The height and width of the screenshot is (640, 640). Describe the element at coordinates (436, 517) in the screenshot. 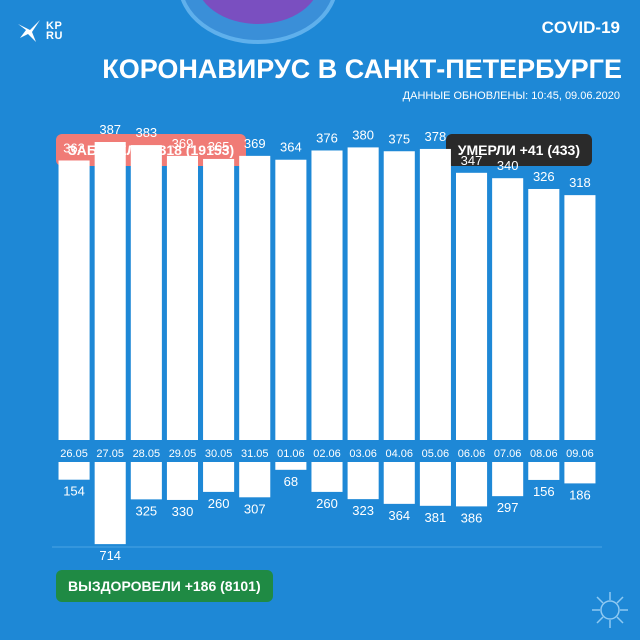

I see `recovered-value-label: 381` at that location.